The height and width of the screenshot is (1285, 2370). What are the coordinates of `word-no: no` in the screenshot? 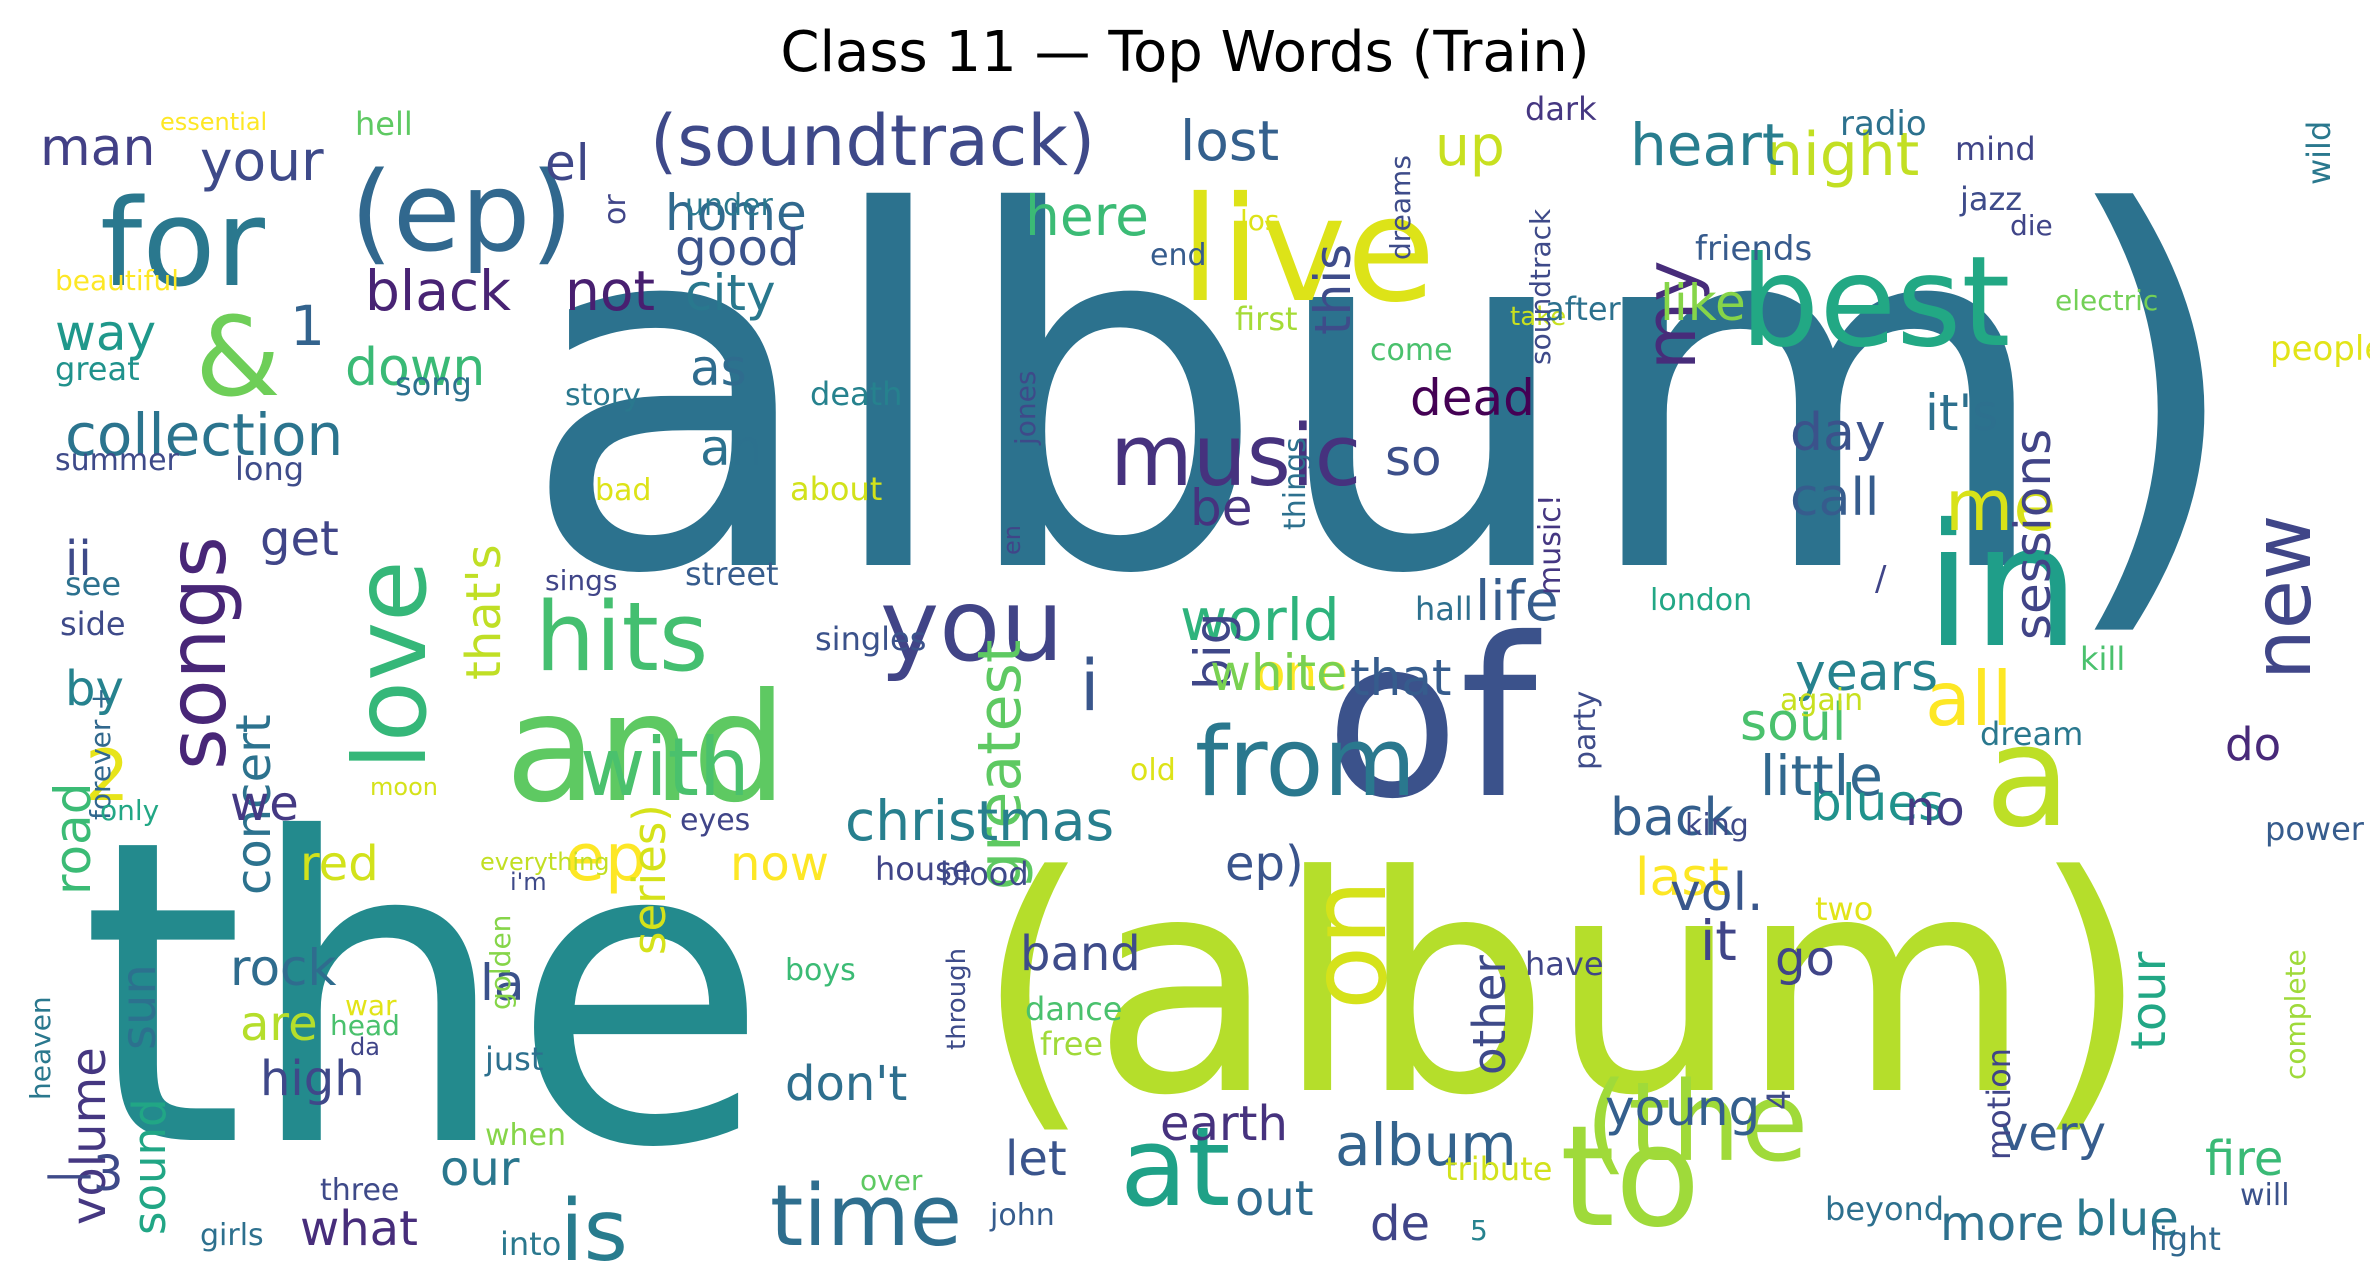 It's located at (1935, 809).